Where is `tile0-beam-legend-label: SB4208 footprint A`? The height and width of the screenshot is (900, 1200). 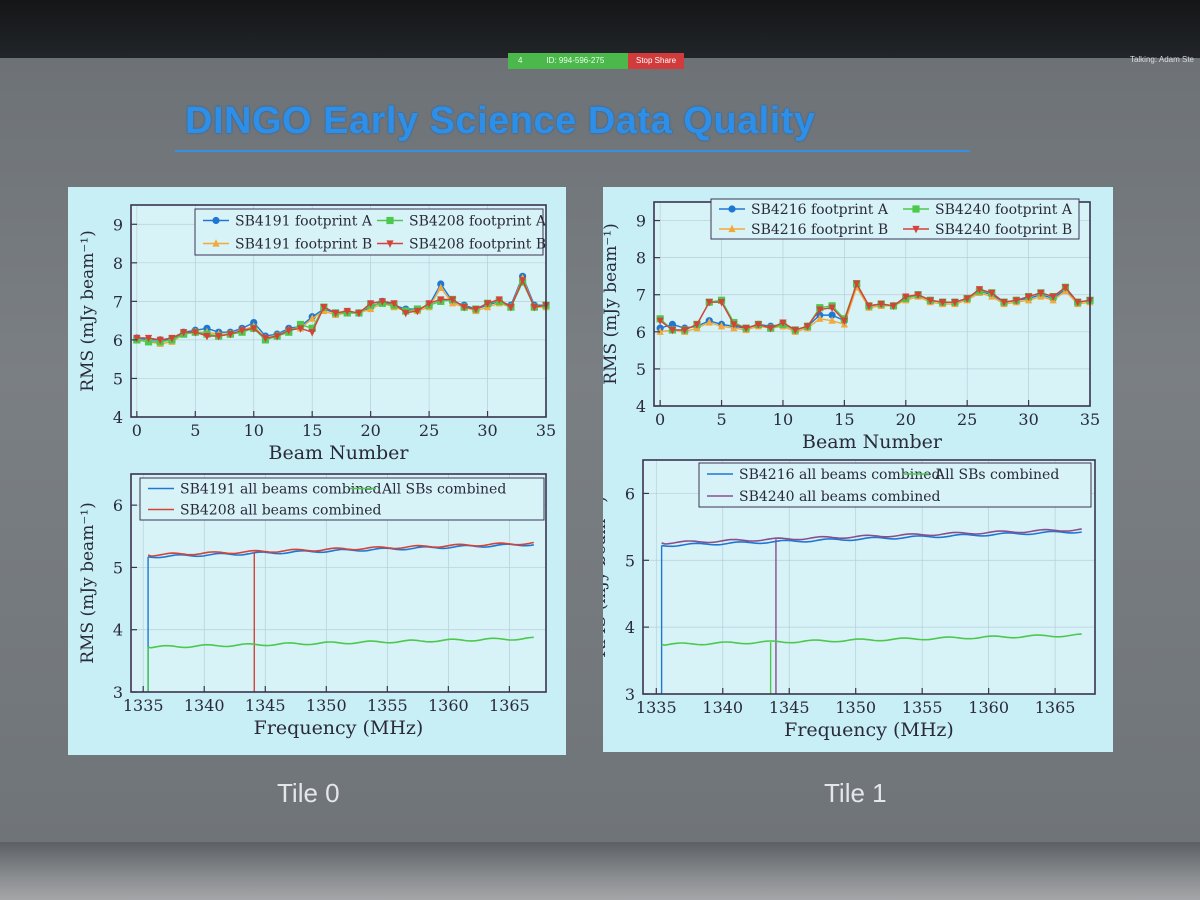 tile0-beam-legend-label: SB4208 footprint A is located at coordinates (478, 222).